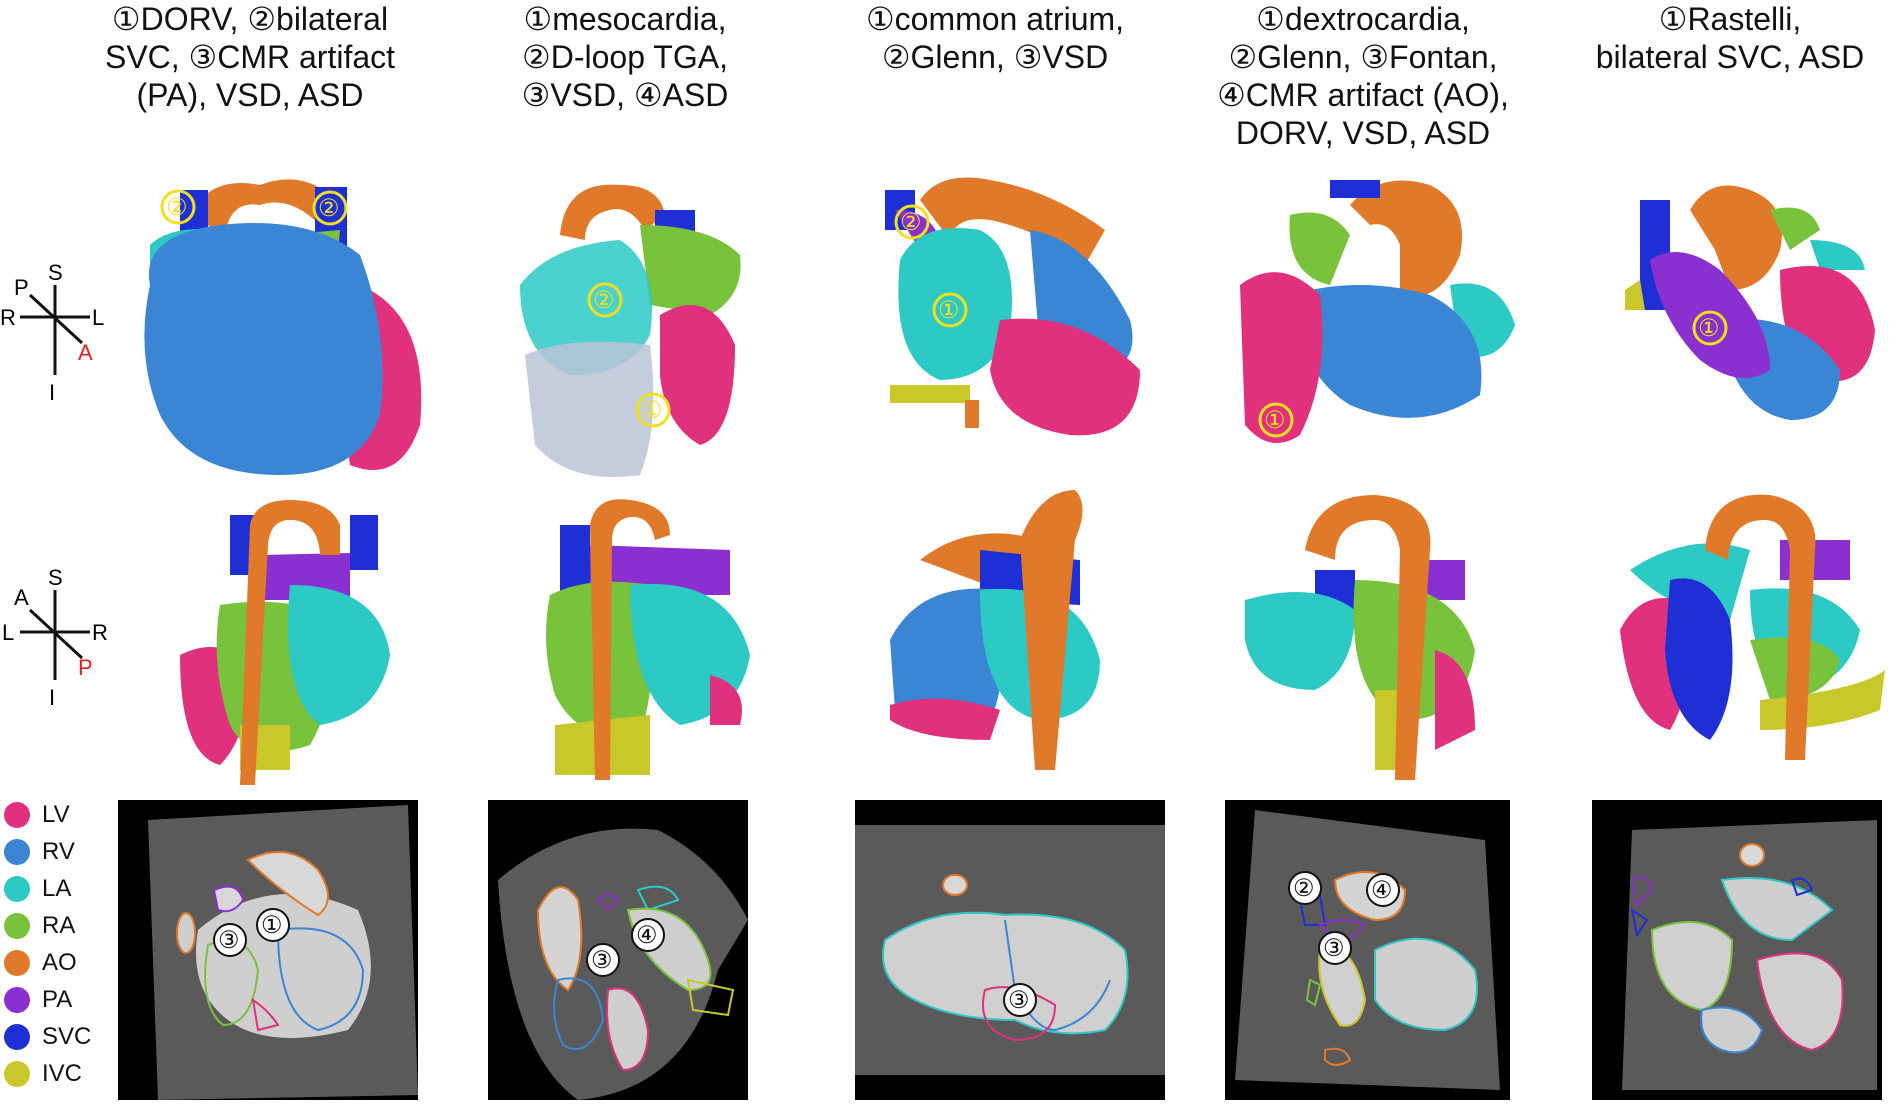 Image resolution: width=1900 pixels, height=1105 pixels. I want to click on legend-label: LV, so click(56, 814).